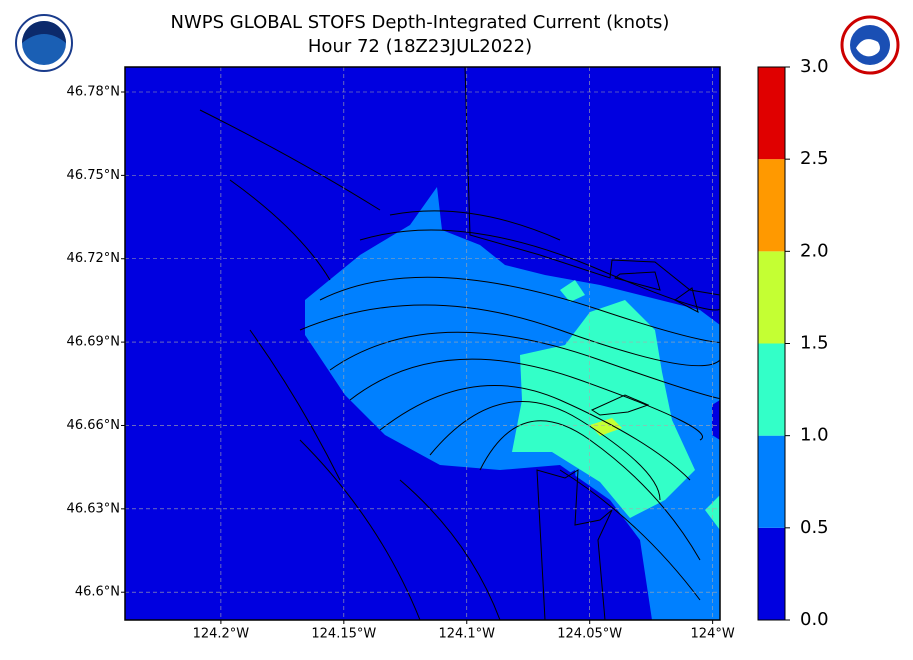  What do you see at coordinates (420, 46) in the screenshot?
I see `subtitle: Hour 72 (18Z23JUL2022)` at bounding box center [420, 46].